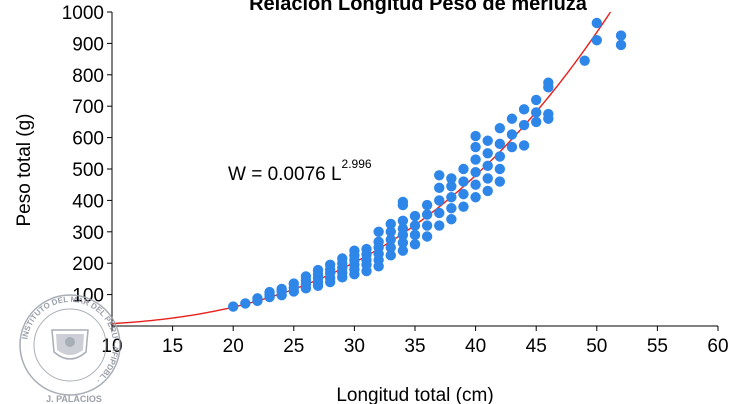 The height and width of the screenshot is (404, 734). I want to click on stamp-emblem-icon, so click(70, 344).